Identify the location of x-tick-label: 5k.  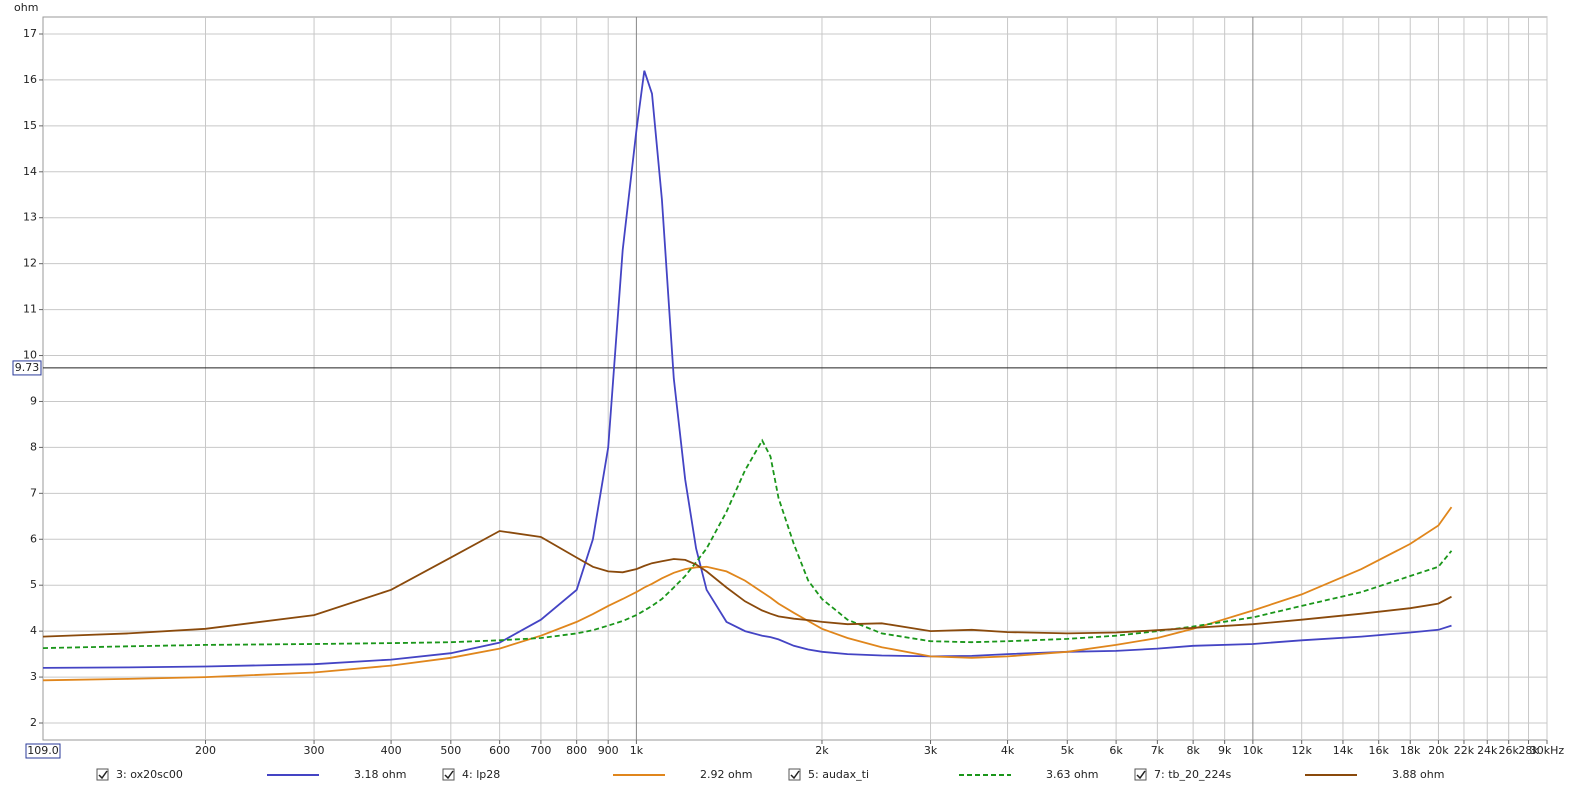
(1068, 750).